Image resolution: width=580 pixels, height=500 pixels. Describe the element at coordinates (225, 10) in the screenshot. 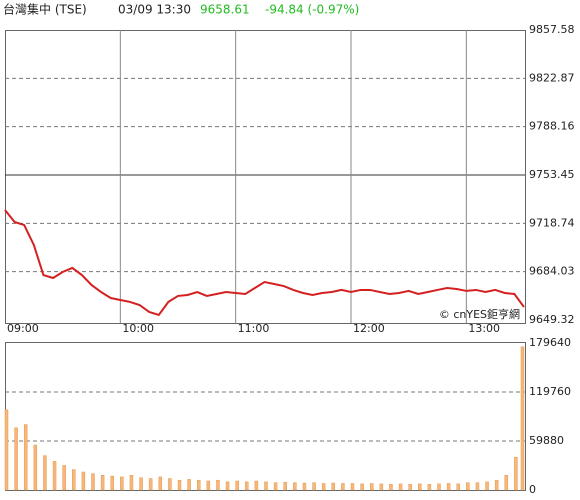

I see `quote-price: 9658.61` at that location.